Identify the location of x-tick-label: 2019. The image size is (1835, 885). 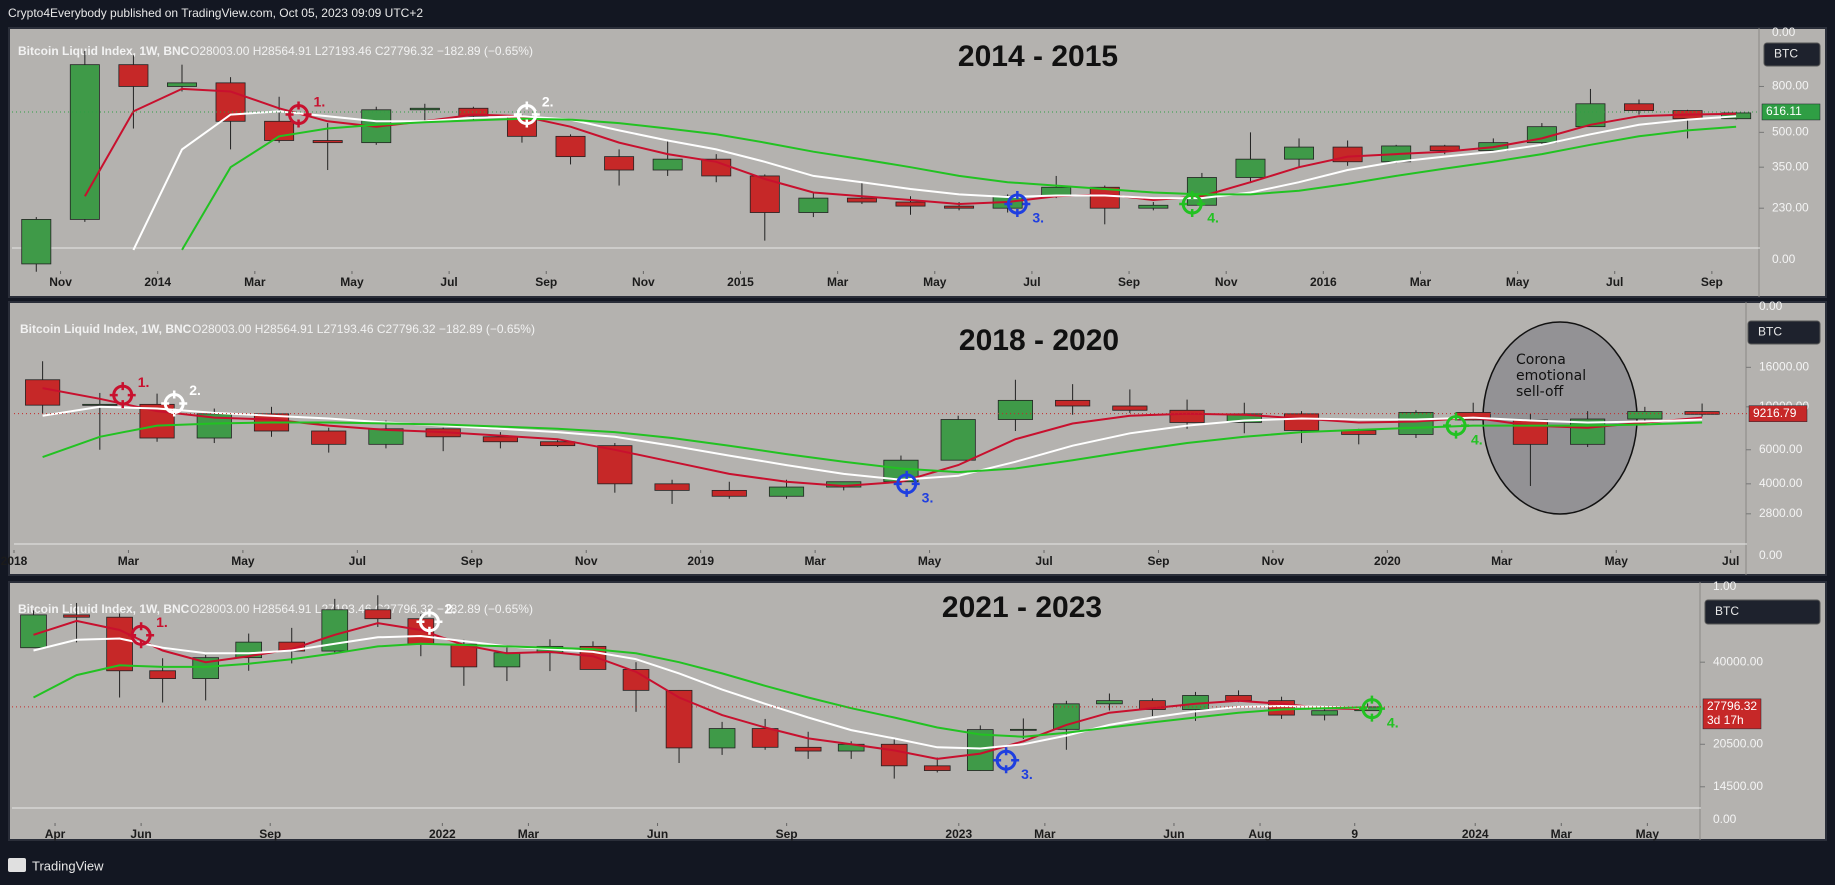
(700, 561).